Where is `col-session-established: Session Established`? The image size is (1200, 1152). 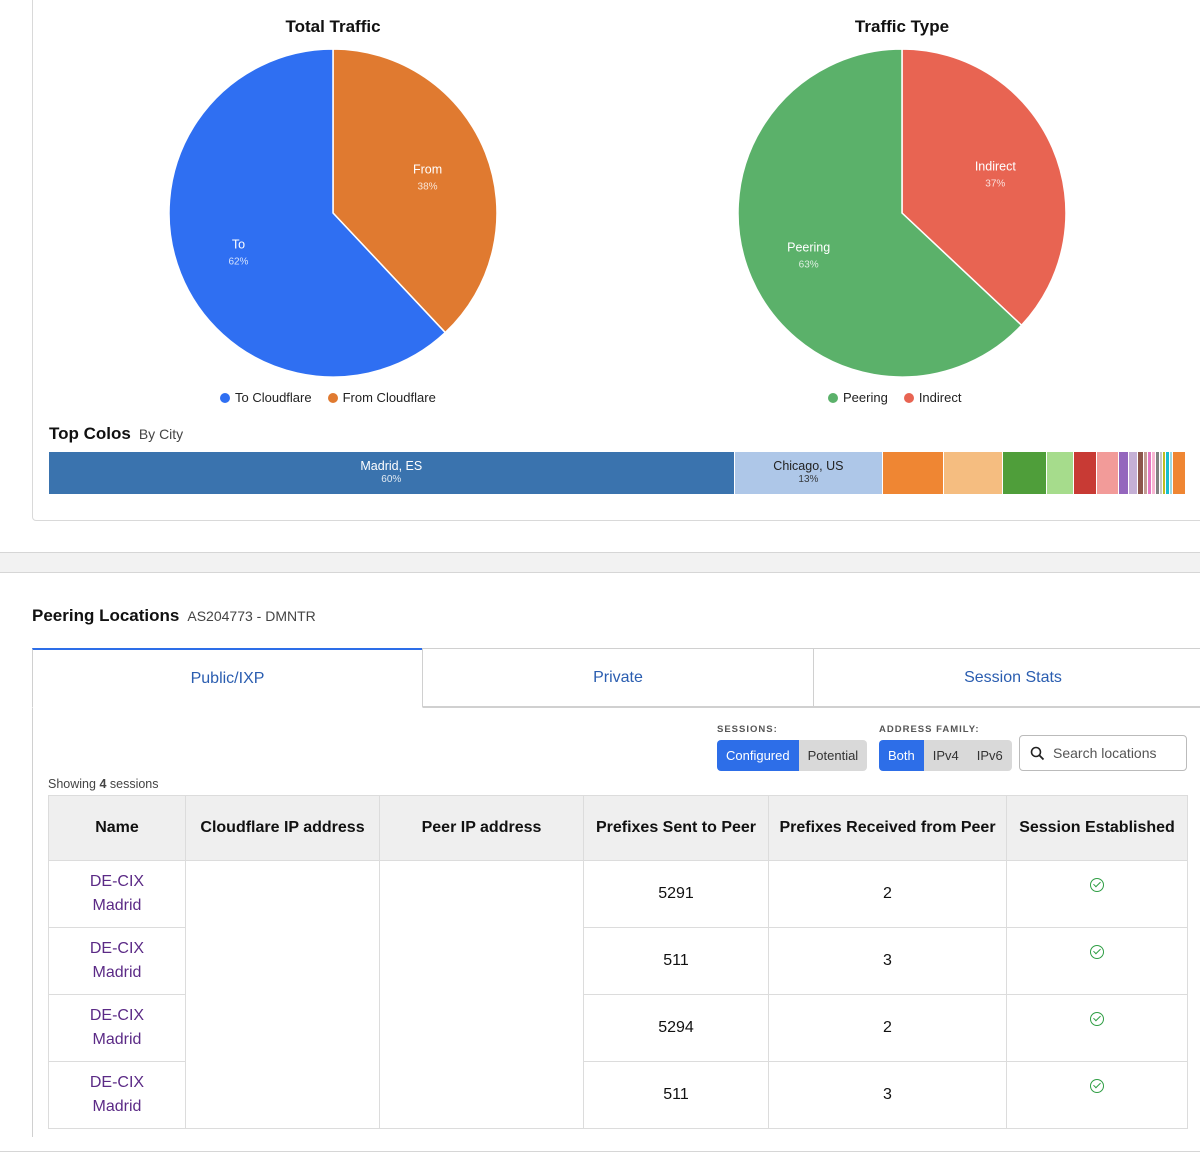
col-session-established: Session Established is located at coordinates (1097, 828).